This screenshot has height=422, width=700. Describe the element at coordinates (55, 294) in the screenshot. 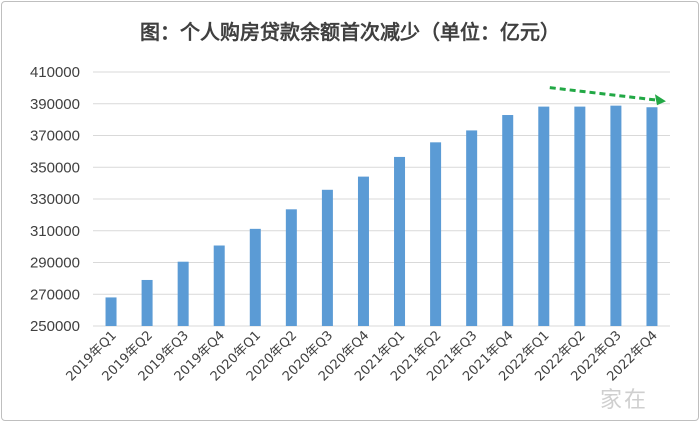

I see `y-tick-label: 270000` at that location.